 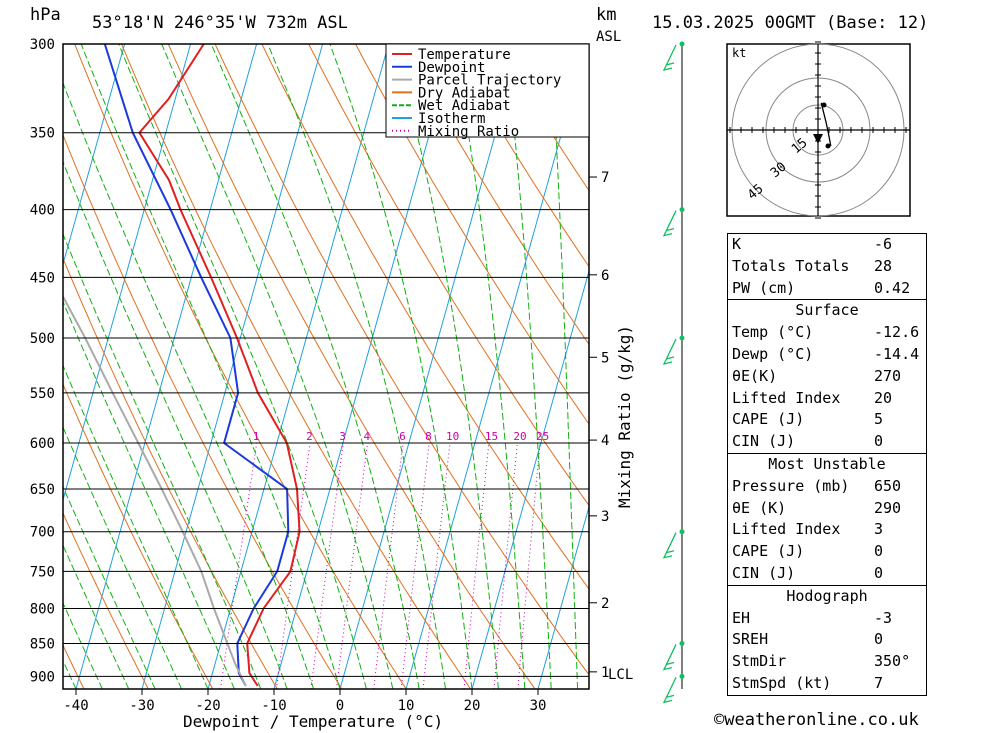 What do you see at coordinates (451, 119) in the screenshot?
I see `legend-label: Isotherm` at bounding box center [451, 119].